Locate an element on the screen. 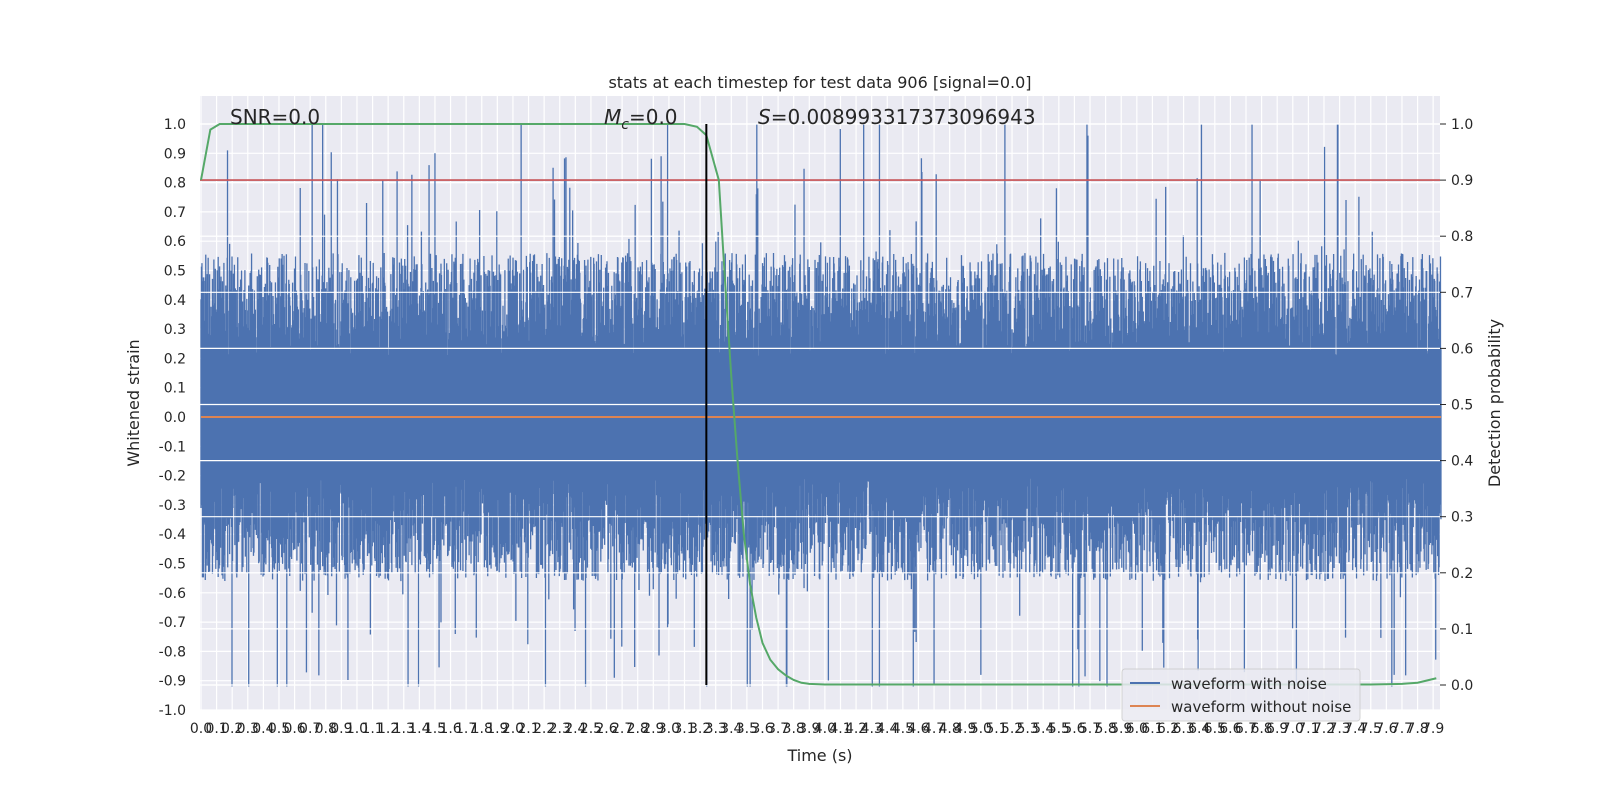 Image resolution: width=1600 pixels, height=804 pixels. y-tick-label: 0.3 is located at coordinates (175, 330).